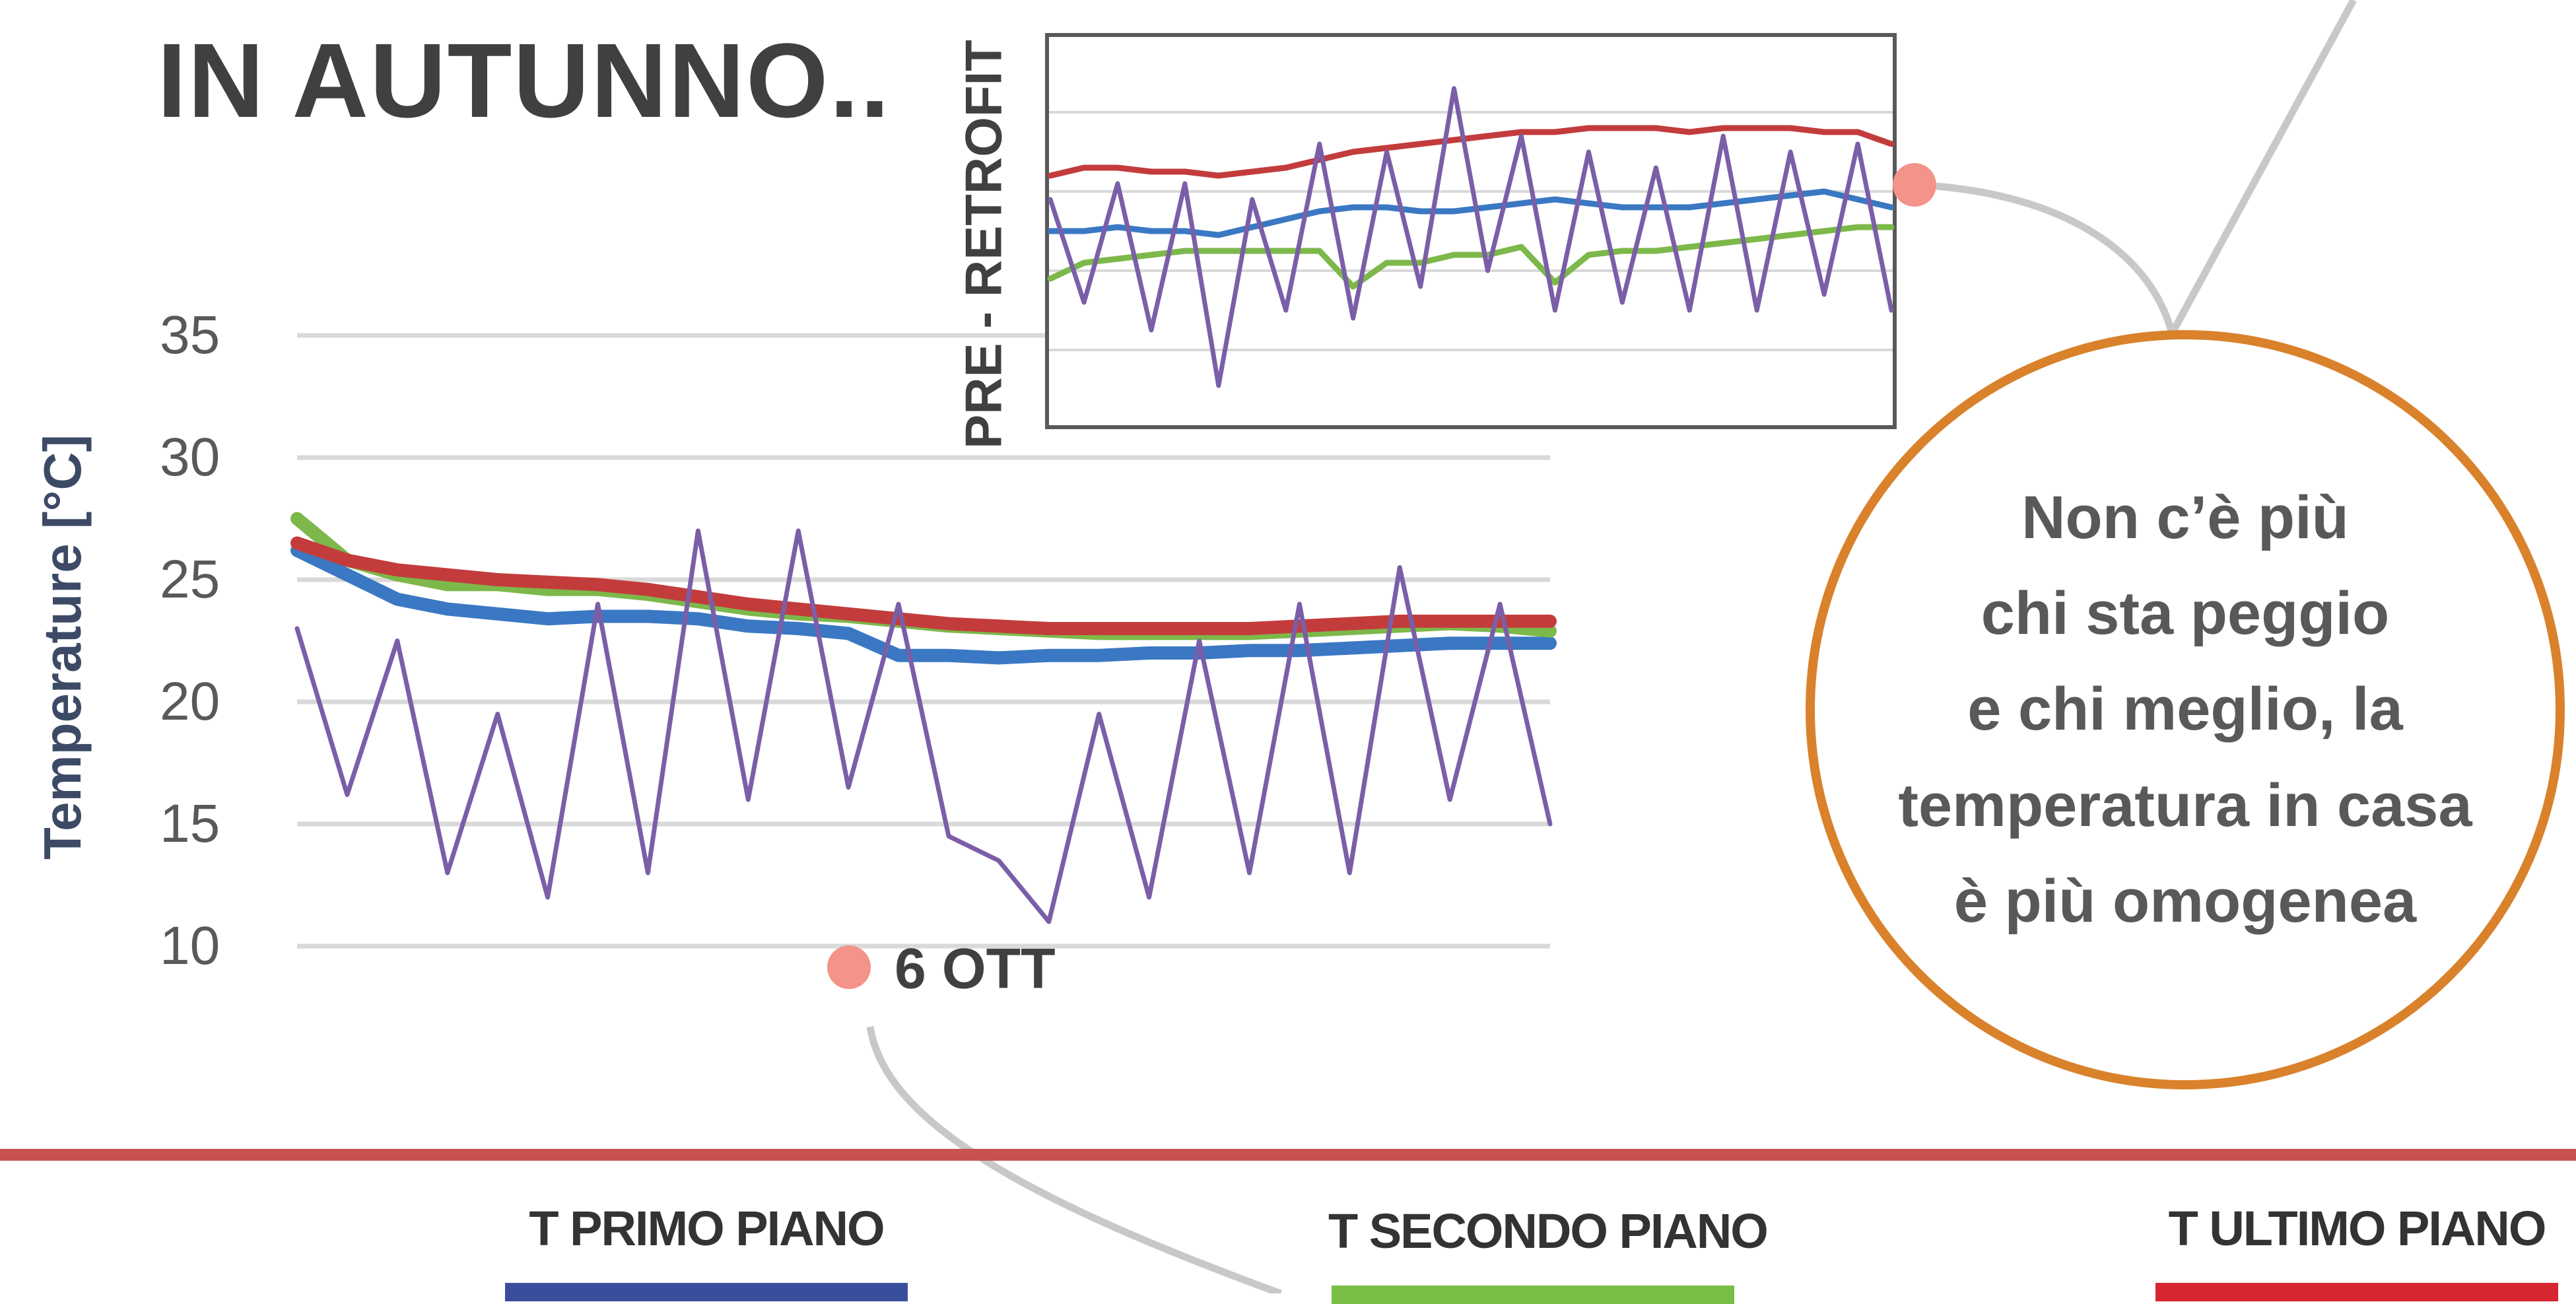 This screenshot has width=2576, height=1304. Describe the element at coordinates (190, 335) in the screenshot. I see `y-tick-label: 35` at that location.